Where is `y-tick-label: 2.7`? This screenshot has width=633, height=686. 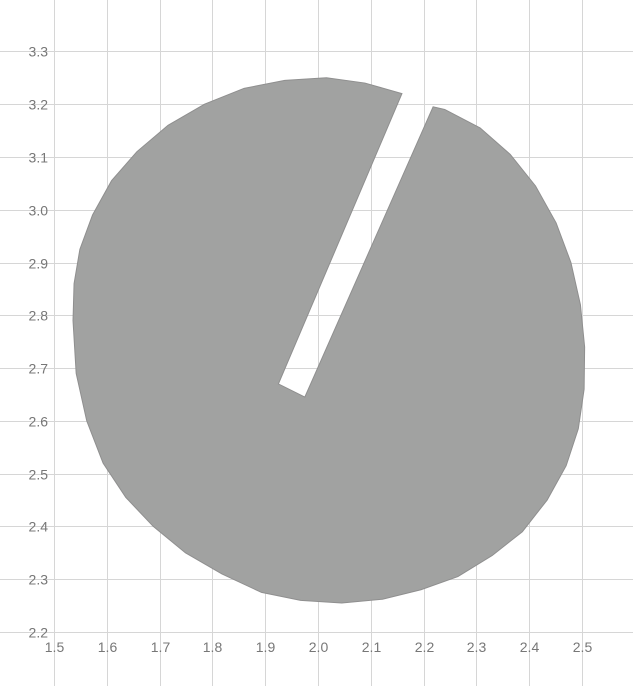
y-tick-label: 2.7 is located at coordinates (39, 369).